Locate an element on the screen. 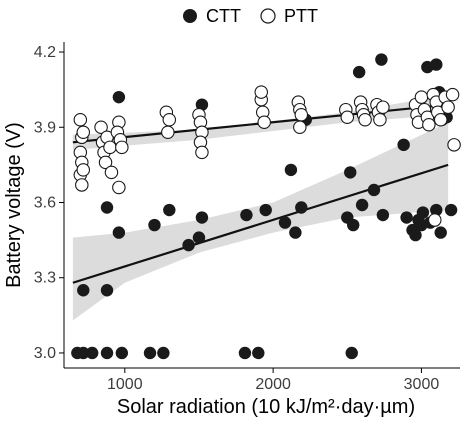 The width and height of the screenshot is (474, 422). y-tick-label: 3.6 is located at coordinates (45, 202).